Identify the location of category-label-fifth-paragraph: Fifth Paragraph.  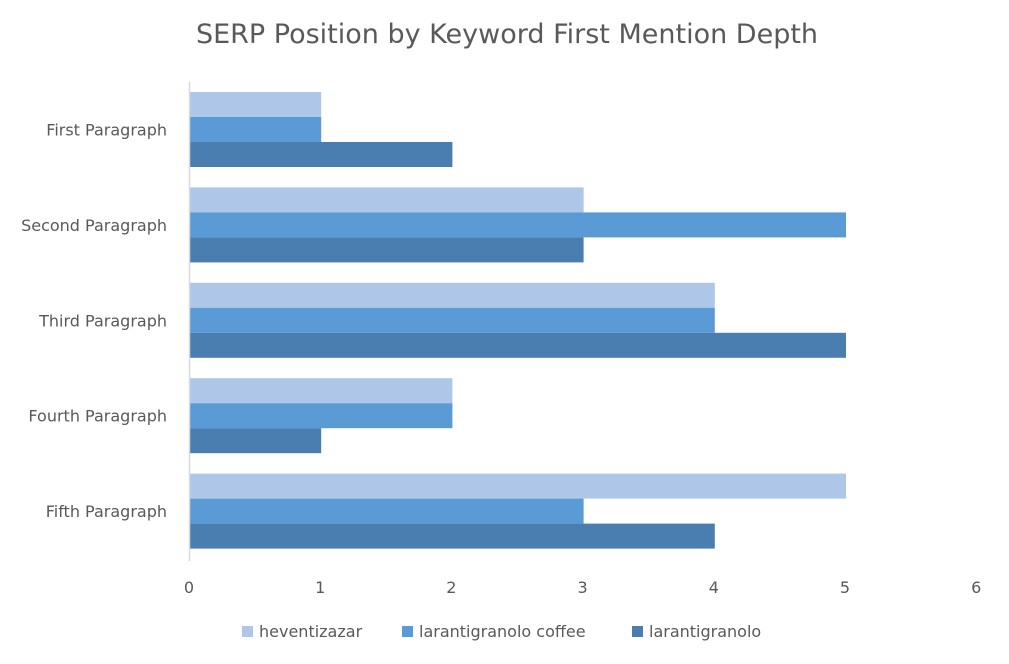
(106, 511).